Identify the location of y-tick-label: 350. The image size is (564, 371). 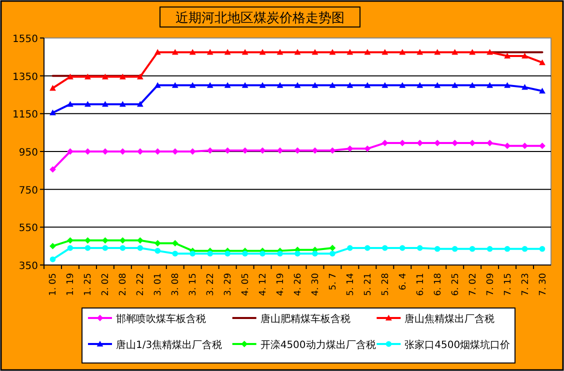
(28, 266).